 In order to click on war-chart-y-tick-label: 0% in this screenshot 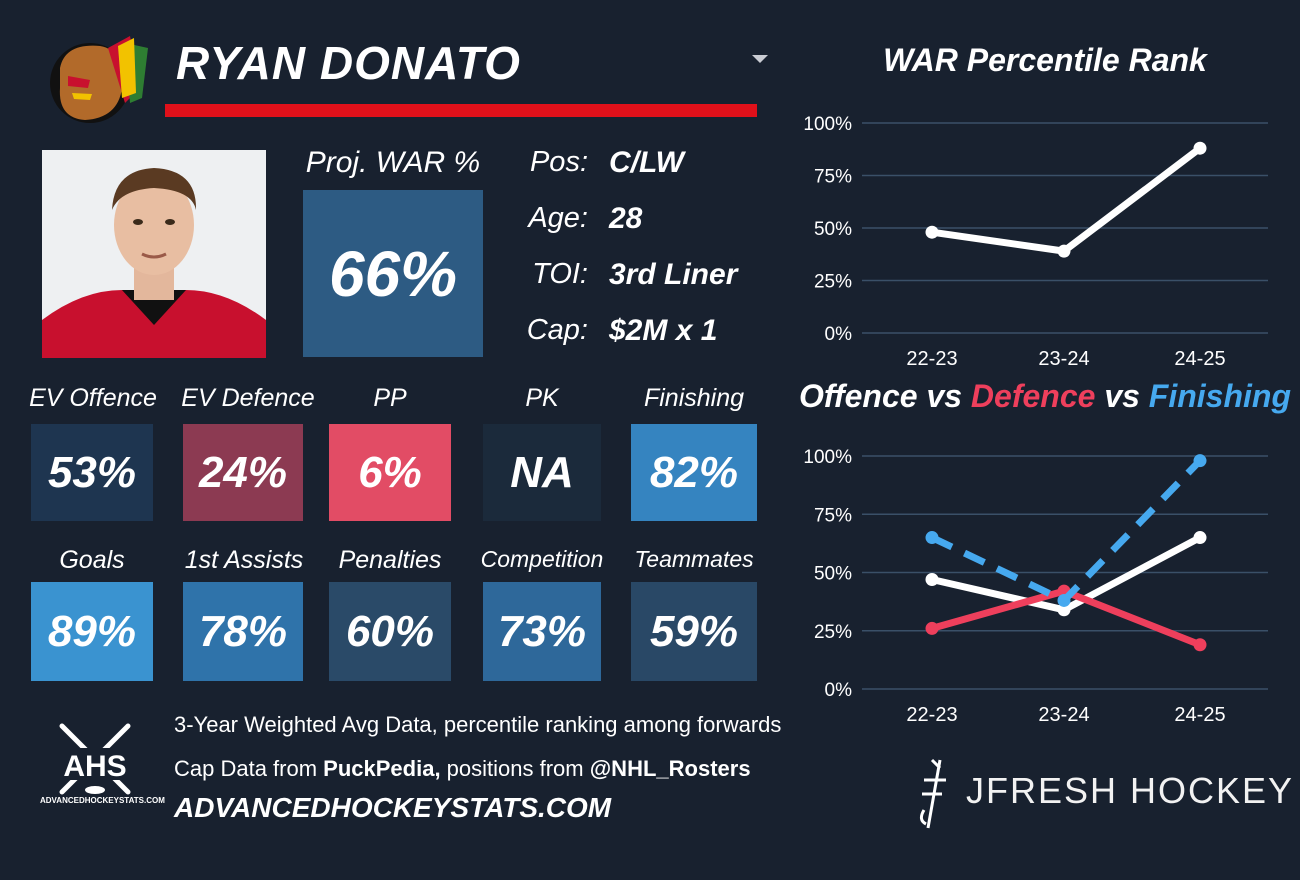, I will do `click(839, 334)`.